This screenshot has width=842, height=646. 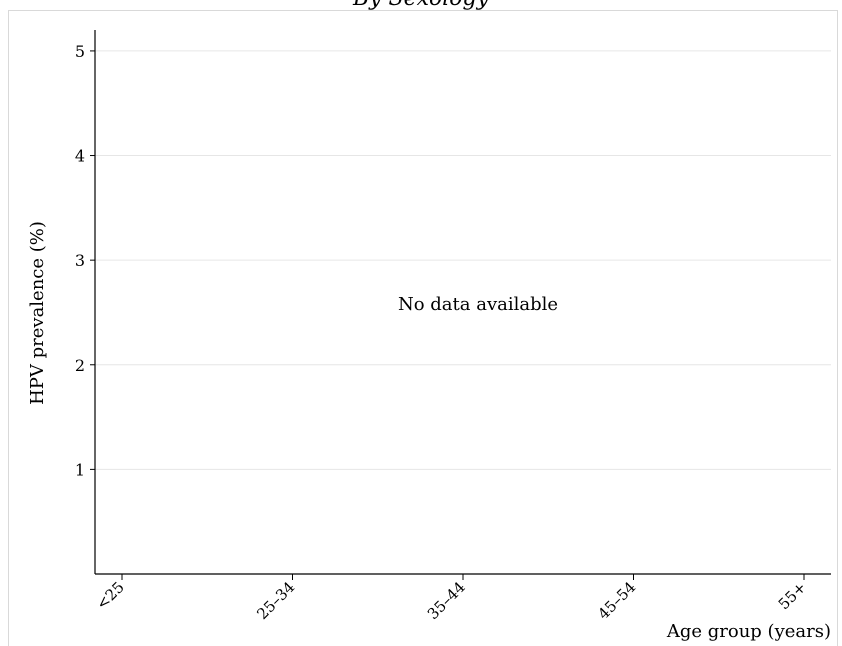 What do you see at coordinates (423, 10) in the screenshot?
I see `frame-border-top` at bounding box center [423, 10].